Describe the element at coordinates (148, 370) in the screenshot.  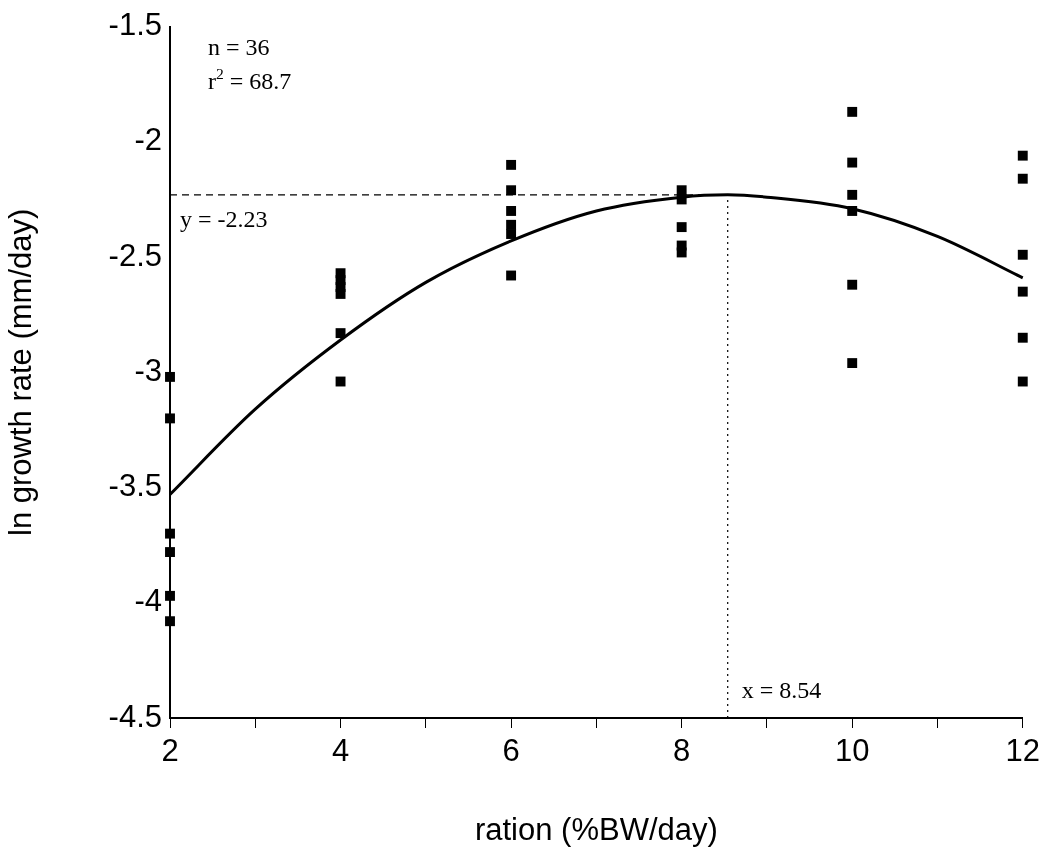
I see `y-tick-label: -3` at that location.